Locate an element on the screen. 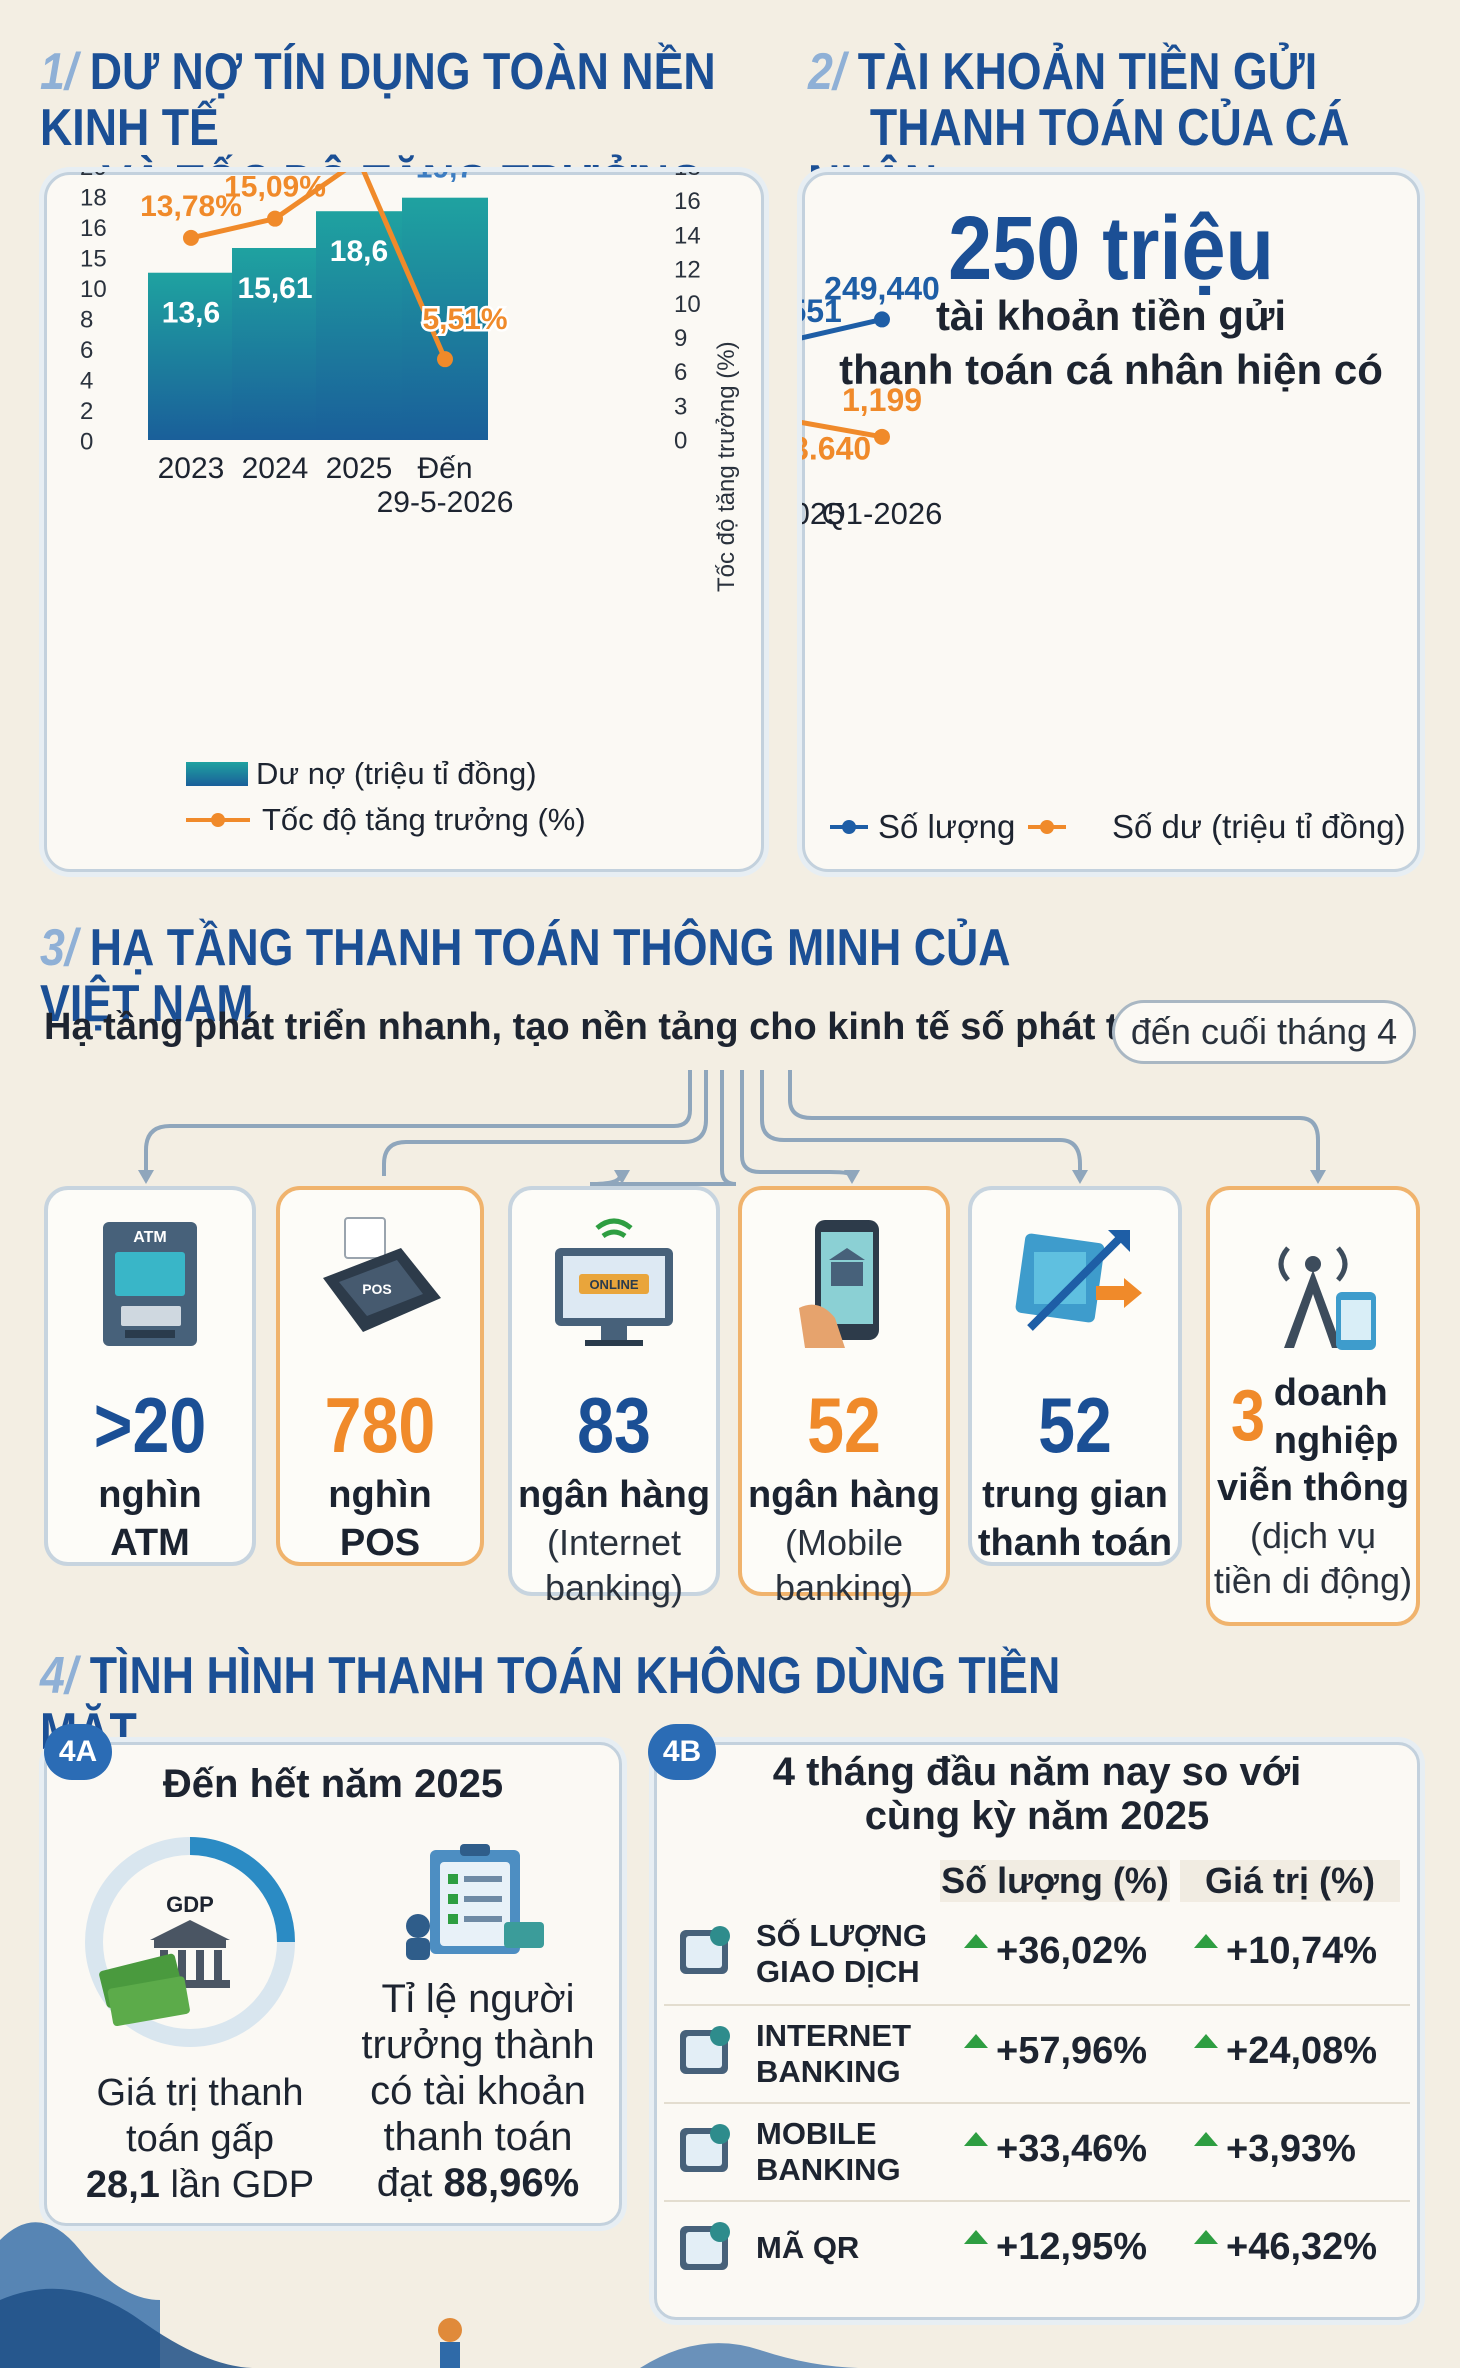 The width and height of the screenshot is (1460, 2368). infra-label-1: ngân hàng is located at coordinates (614, 1495).